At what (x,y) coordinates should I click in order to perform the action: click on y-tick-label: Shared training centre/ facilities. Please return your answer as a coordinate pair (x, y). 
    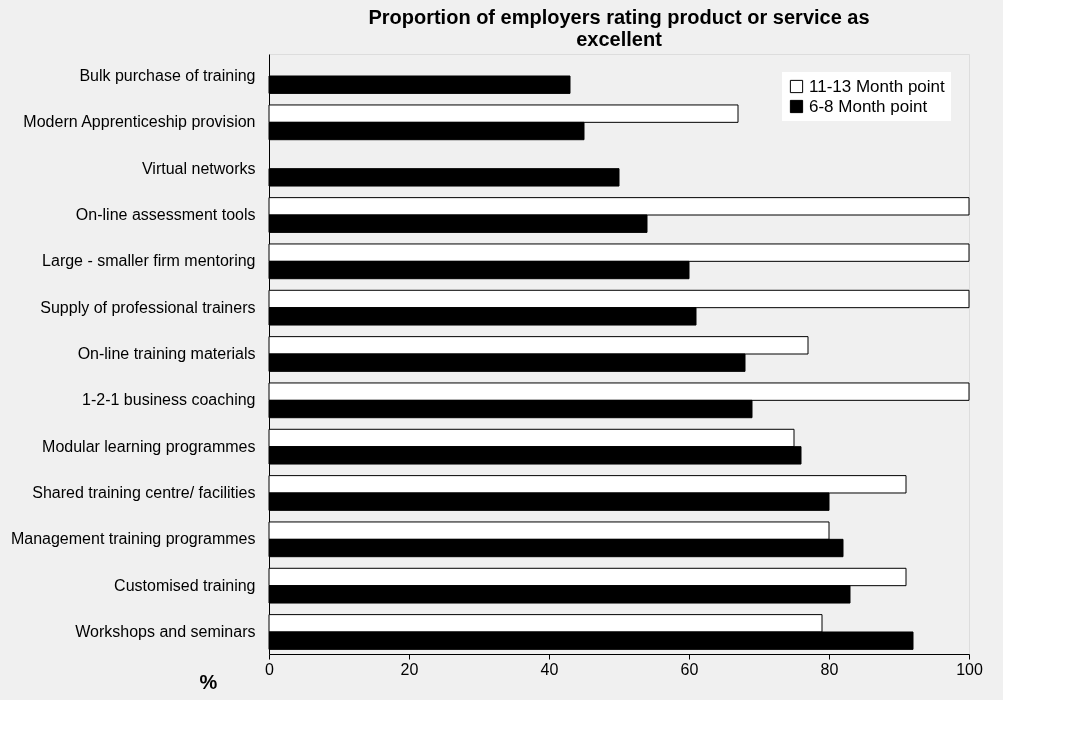
    Looking at the image, I should click on (144, 492).